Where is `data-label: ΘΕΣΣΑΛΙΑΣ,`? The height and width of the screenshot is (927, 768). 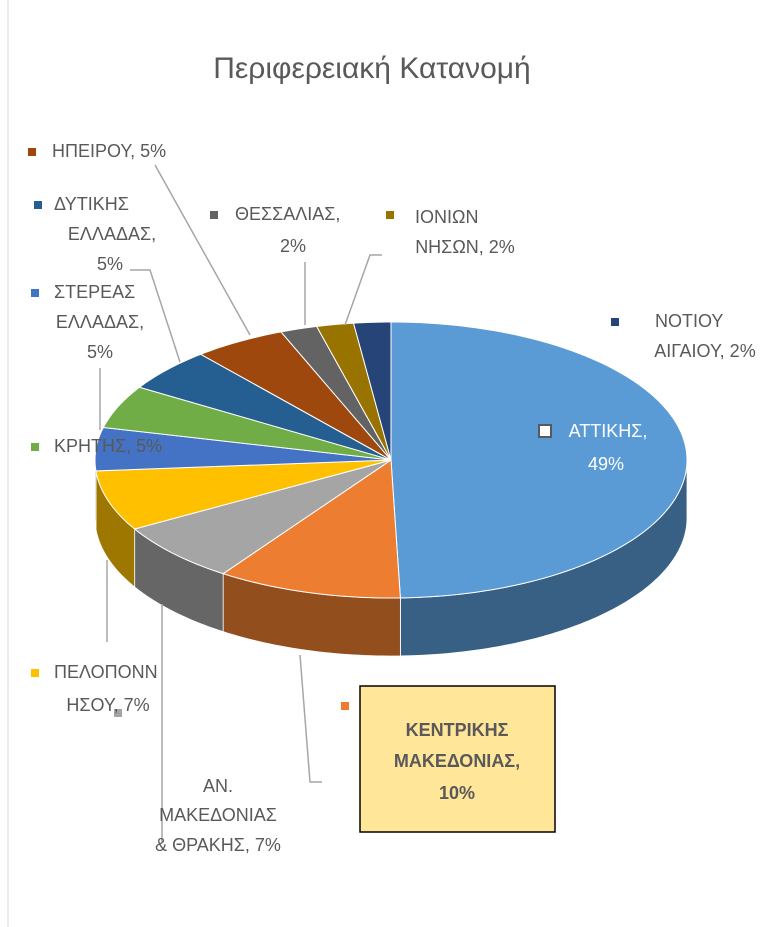
data-label: ΘΕΣΣΑΛΙΑΣ, is located at coordinates (287, 214).